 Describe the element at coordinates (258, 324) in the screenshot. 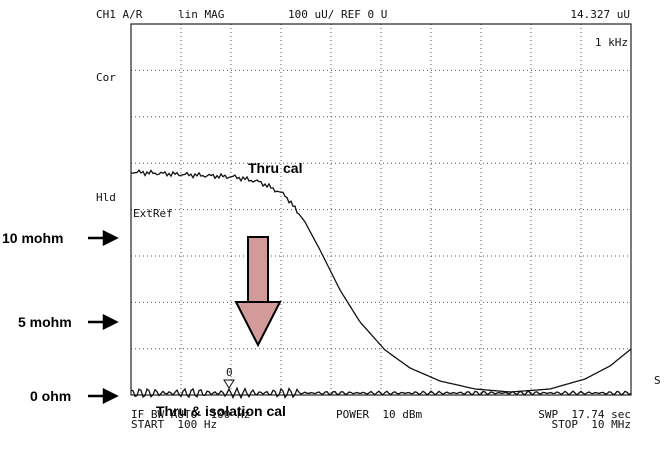

I see `arrow-head` at that location.